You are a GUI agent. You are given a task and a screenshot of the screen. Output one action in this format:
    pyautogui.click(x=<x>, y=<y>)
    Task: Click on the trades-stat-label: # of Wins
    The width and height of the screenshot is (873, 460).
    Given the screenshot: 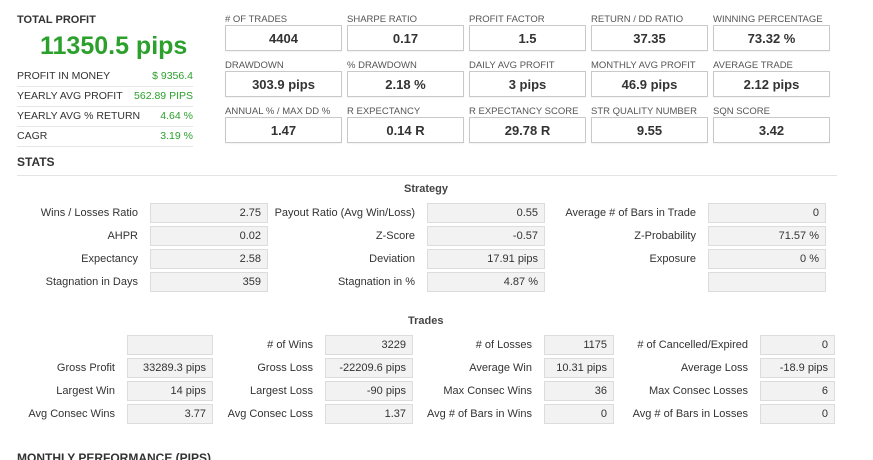 What is the action you would take?
    pyautogui.click(x=290, y=345)
    